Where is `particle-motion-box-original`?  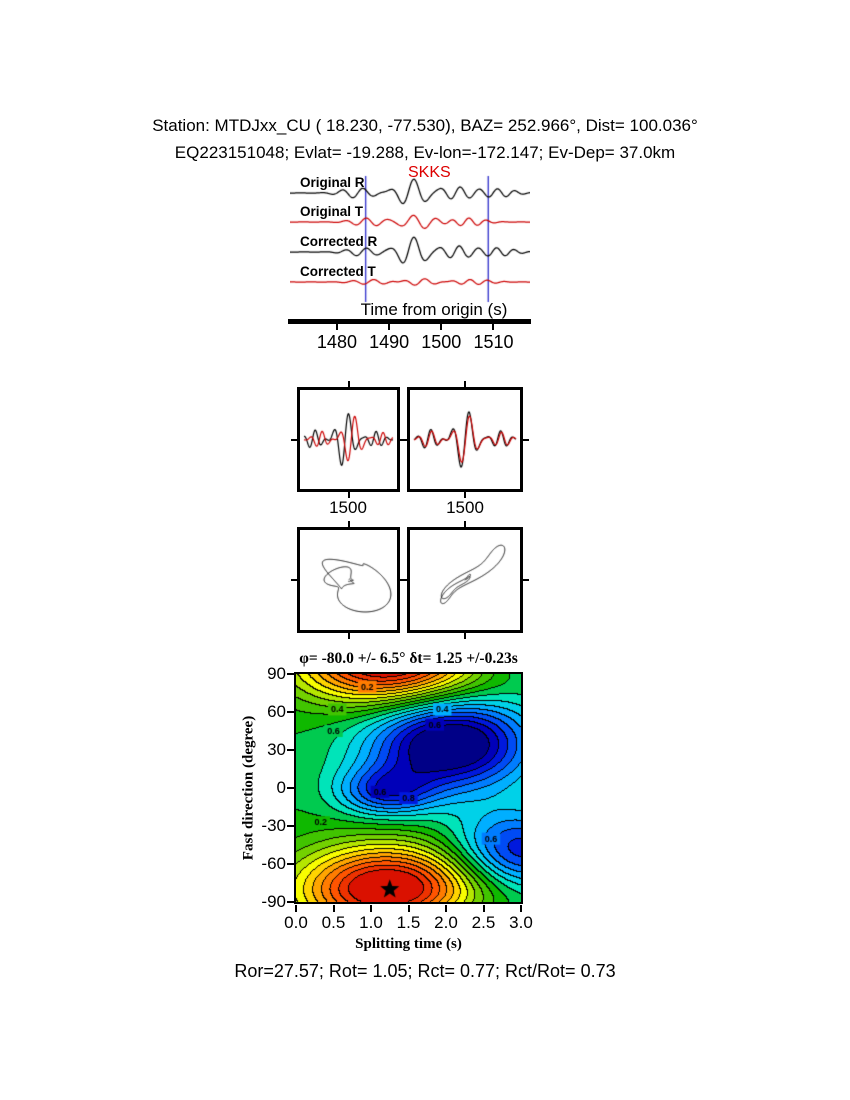 particle-motion-box-original is located at coordinates (348, 580).